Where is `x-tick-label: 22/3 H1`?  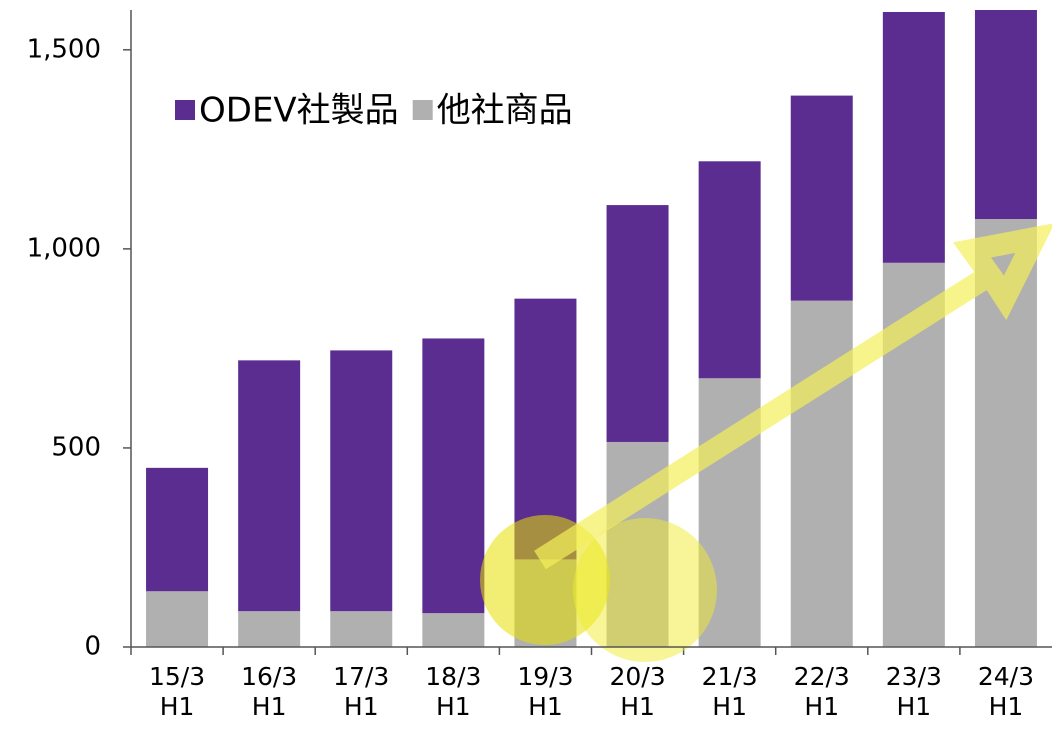
x-tick-label: 22/3 H1 is located at coordinates (821, 691).